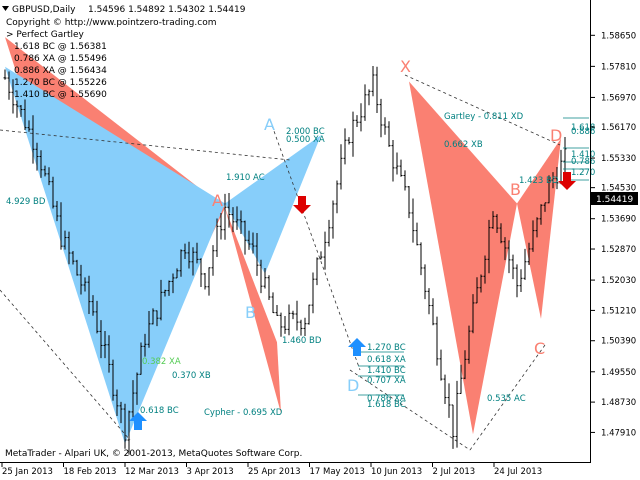 This screenshot has width=640, height=480. Describe the element at coordinates (484, 117) in the screenshot. I see `fib-ratio-label: Gartley - 0.811 XD` at that location.